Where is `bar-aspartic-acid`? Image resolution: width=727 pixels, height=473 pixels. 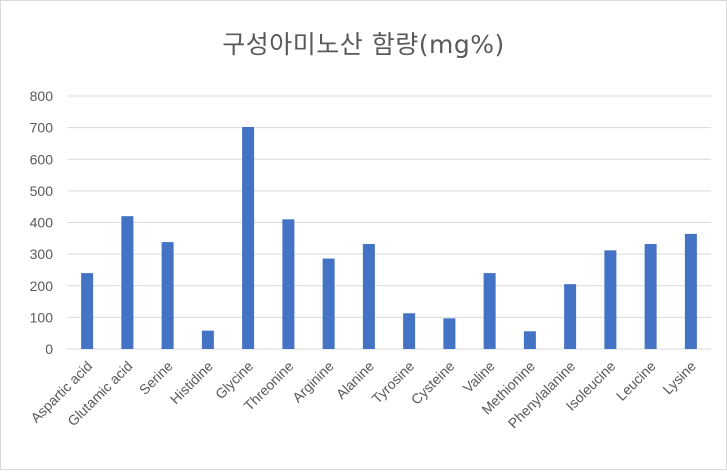 bar-aspartic-acid is located at coordinates (87, 311).